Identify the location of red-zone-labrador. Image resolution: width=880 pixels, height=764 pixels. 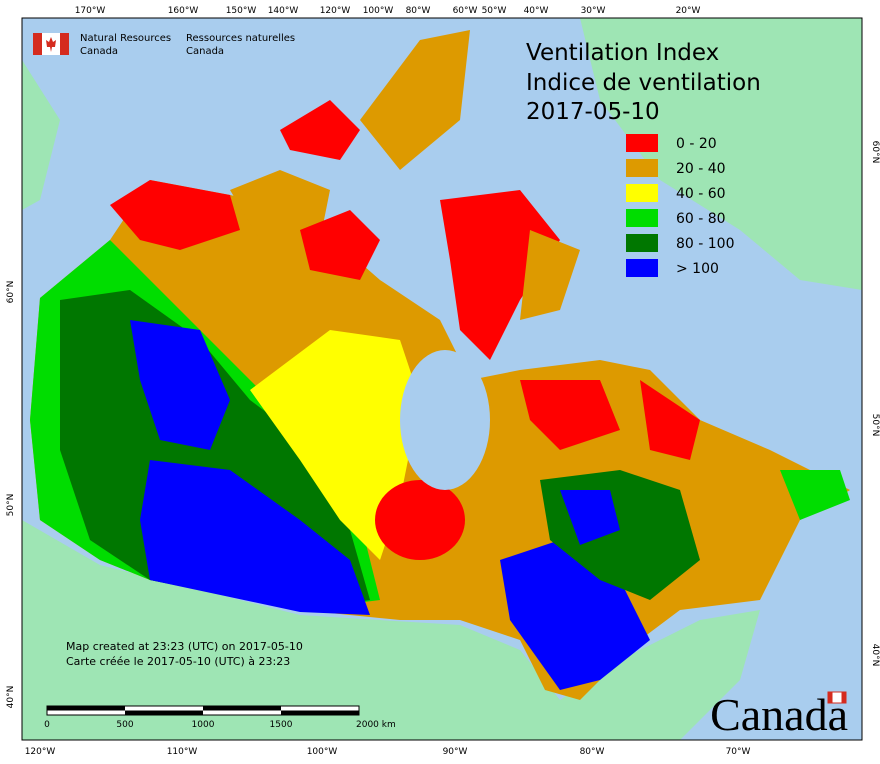
(570, 415).